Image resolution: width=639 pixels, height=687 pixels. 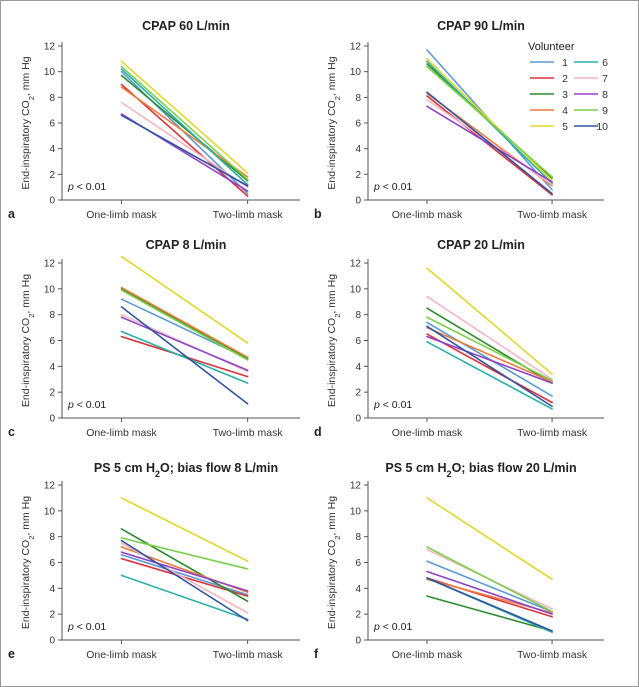 What do you see at coordinates (605, 111) in the screenshot?
I see `legend-label-9: 9` at bounding box center [605, 111].